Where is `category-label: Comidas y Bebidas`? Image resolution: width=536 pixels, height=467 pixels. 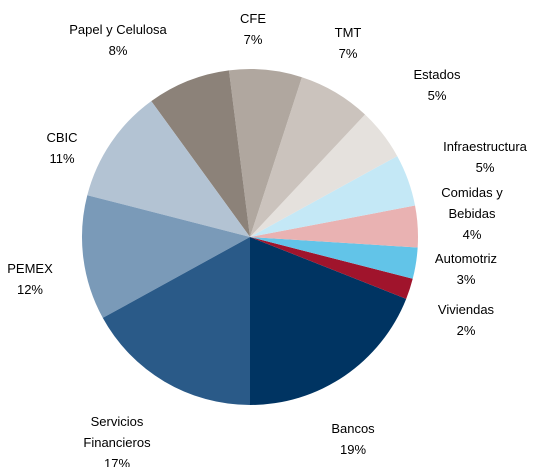 category-label: Comidas y Bebidas is located at coordinates (472, 203).